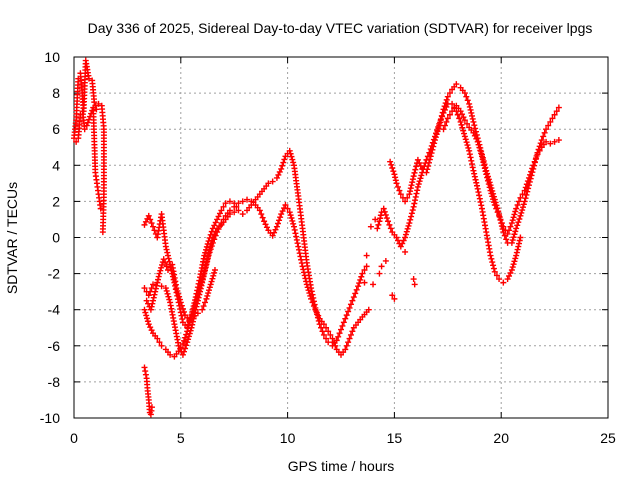  Describe the element at coordinates (395, 438) in the screenshot. I see `x-tick-label: 15` at that location.